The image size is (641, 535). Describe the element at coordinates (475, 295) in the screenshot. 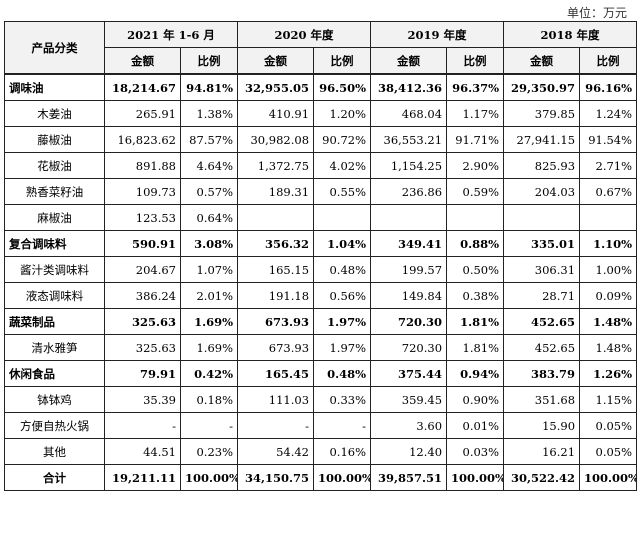

I see `ratio-cell: 0.38%` at that location.